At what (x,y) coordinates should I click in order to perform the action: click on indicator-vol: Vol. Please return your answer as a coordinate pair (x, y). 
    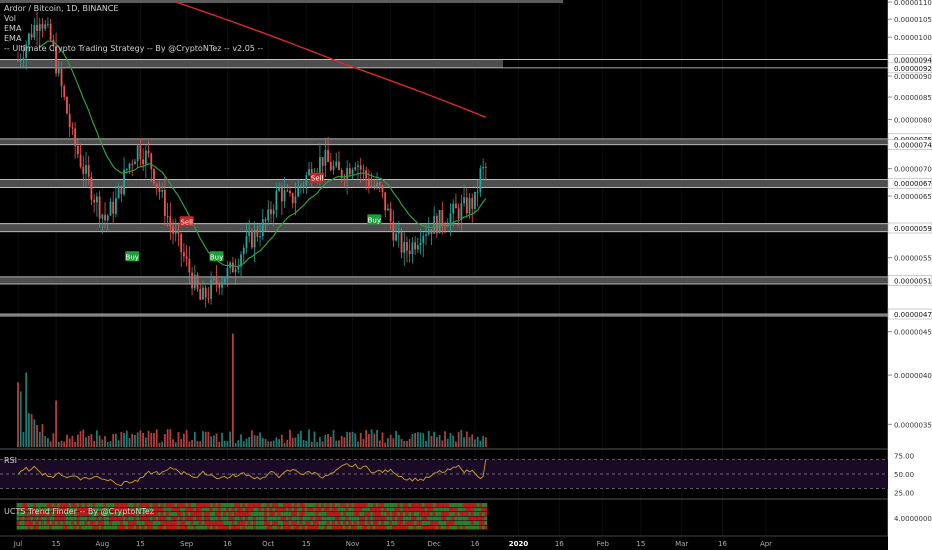
    Looking at the image, I should click on (10, 18).